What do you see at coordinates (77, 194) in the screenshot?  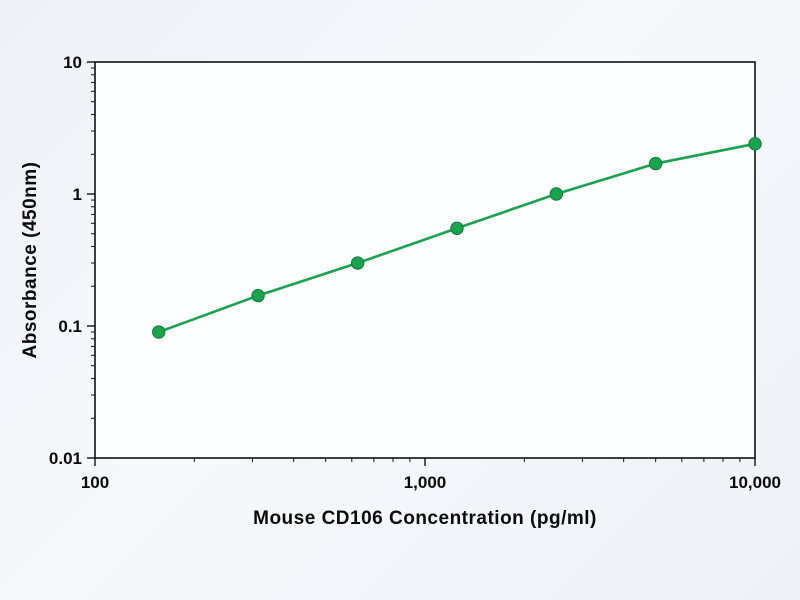 I see `y-tick-label: 1` at bounding box center [77, 194].